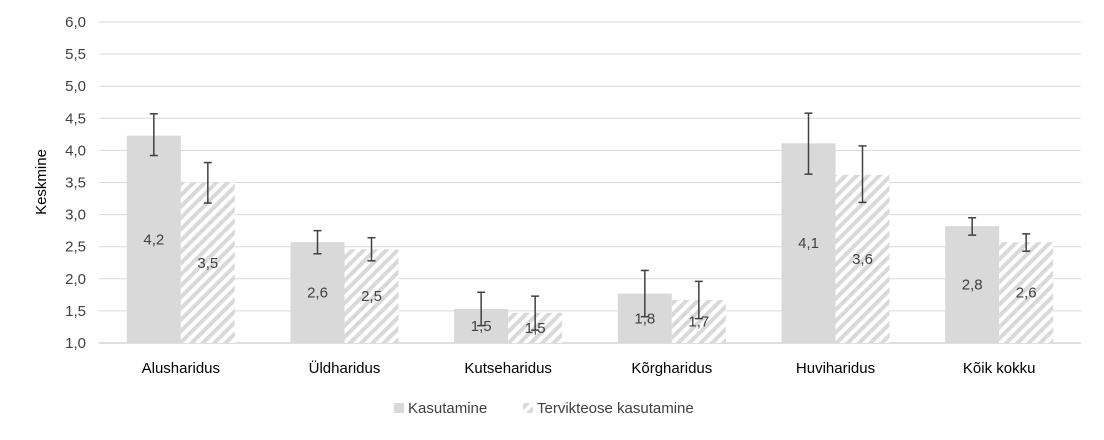 The height and width of the screenshot is (440, 1104). I want to click on y-tick-label: 6,0, so click(75, 22).